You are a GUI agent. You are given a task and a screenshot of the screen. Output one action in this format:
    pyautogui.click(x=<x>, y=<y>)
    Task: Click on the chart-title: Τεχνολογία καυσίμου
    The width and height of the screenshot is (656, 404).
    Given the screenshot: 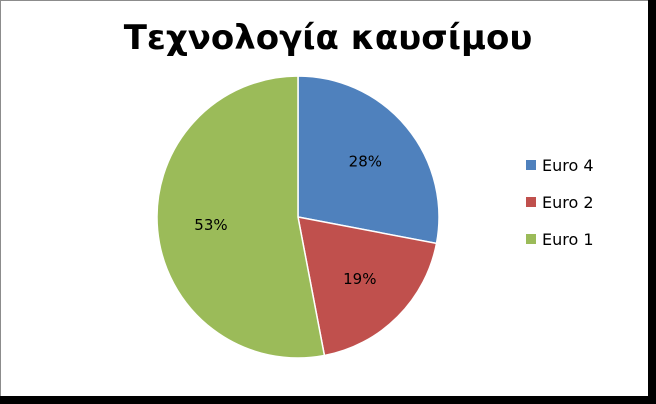 What is the action you would take?
    pyautogui.click(x=328, y=38)
    